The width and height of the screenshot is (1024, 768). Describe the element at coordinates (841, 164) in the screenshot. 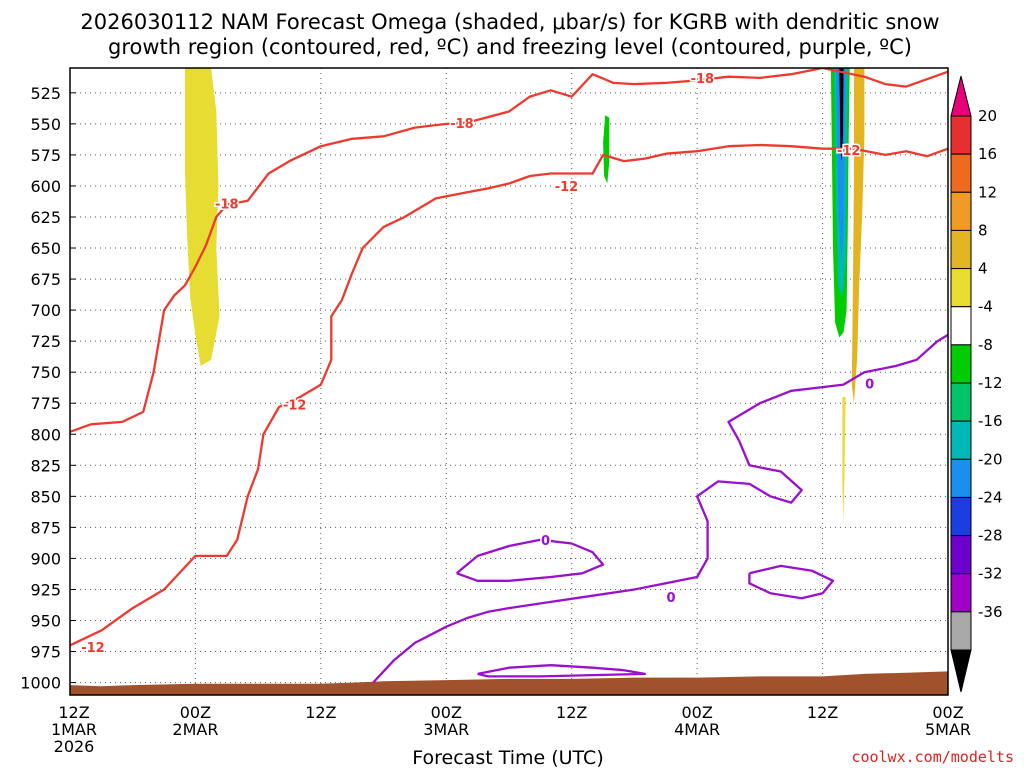

I see `omega-strong-column-blue` at that location.